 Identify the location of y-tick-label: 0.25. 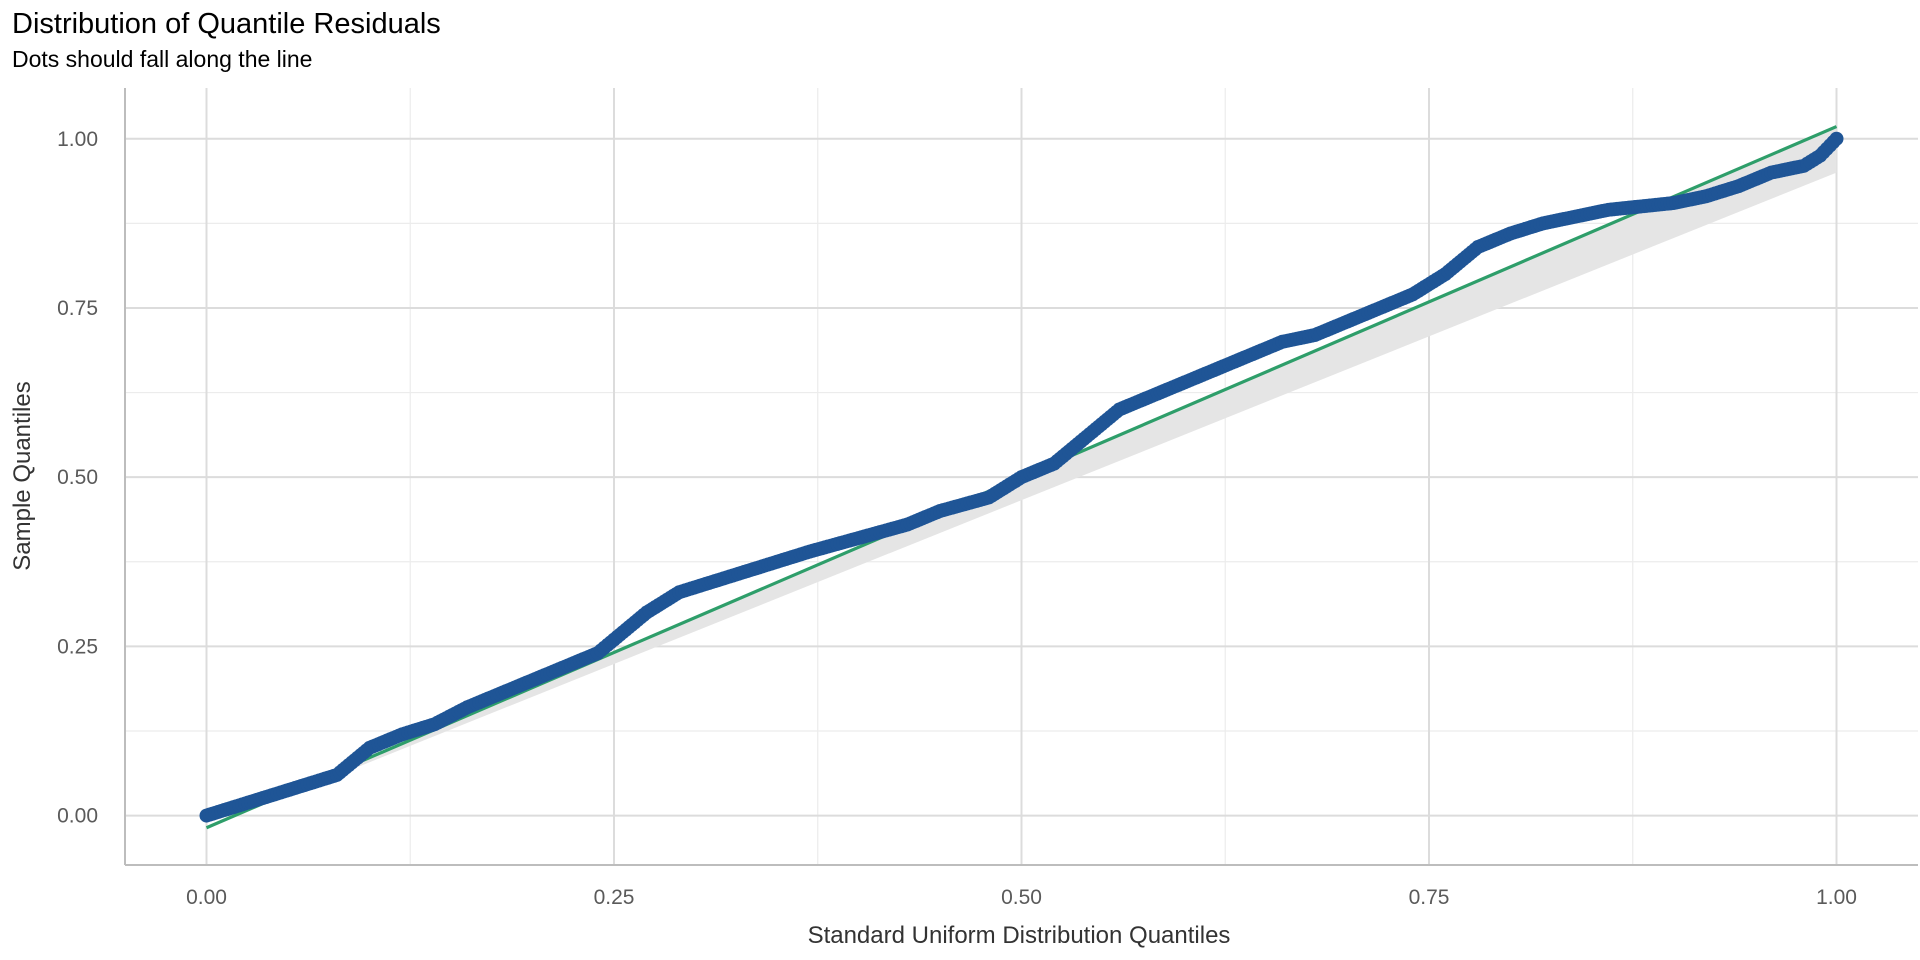
(77, 646).